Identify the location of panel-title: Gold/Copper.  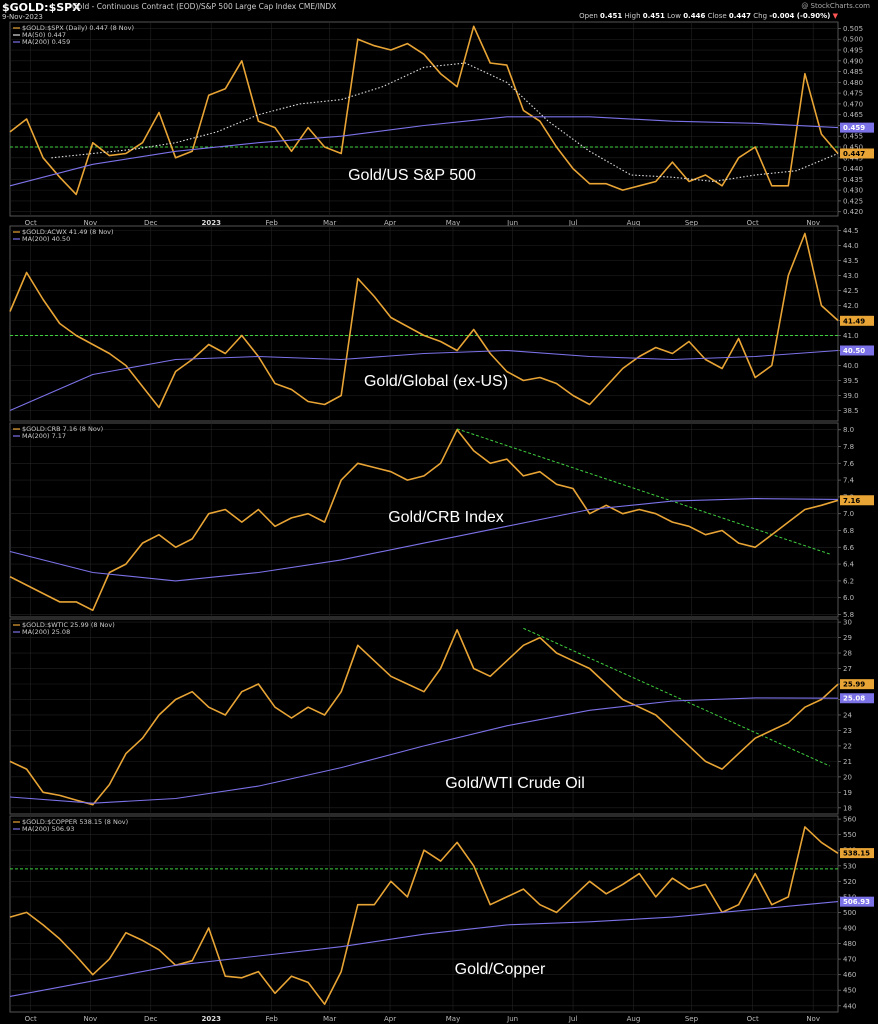
(500, 969).